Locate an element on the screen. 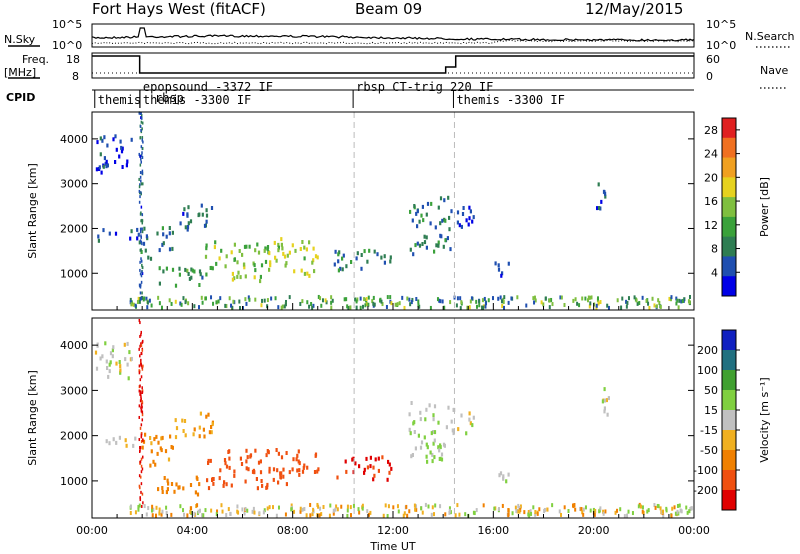 This screenshot has height=554, width=800. program-label: epopsound -3372 IF is located at coordinates (208, 87).